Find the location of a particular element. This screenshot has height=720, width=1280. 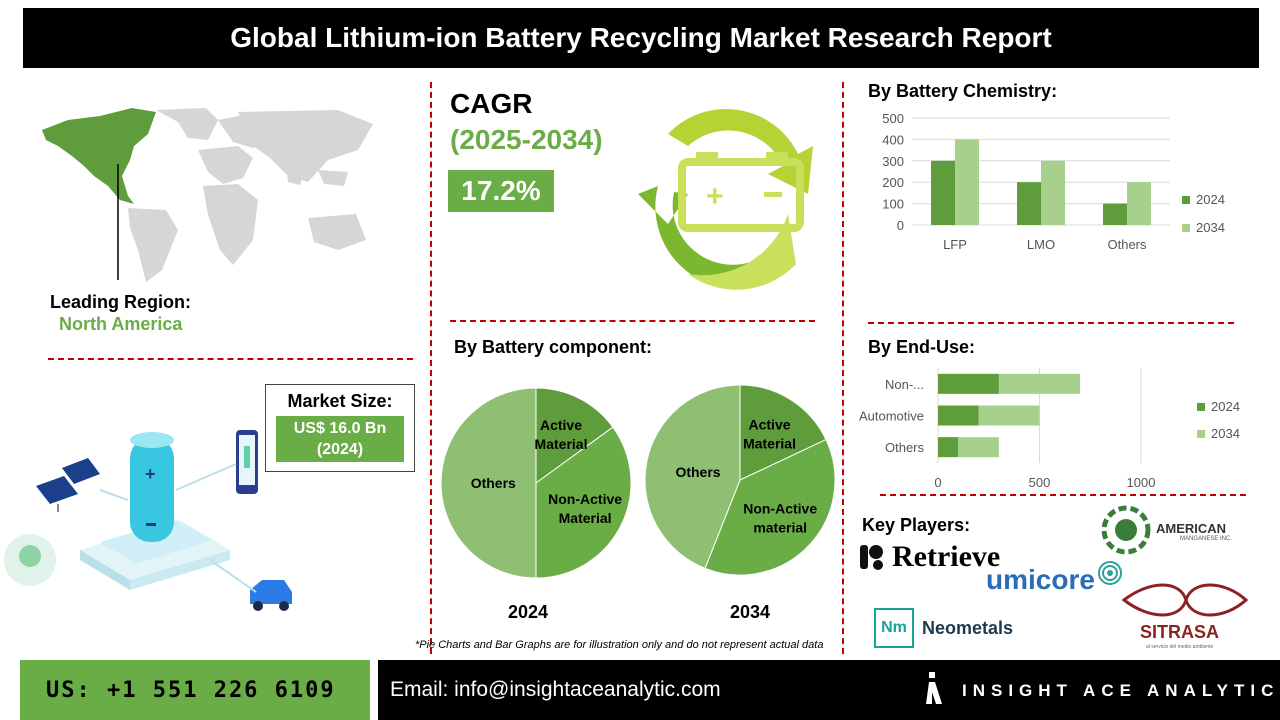

bar-automotive-2024 is located at coordinates (958, 415).